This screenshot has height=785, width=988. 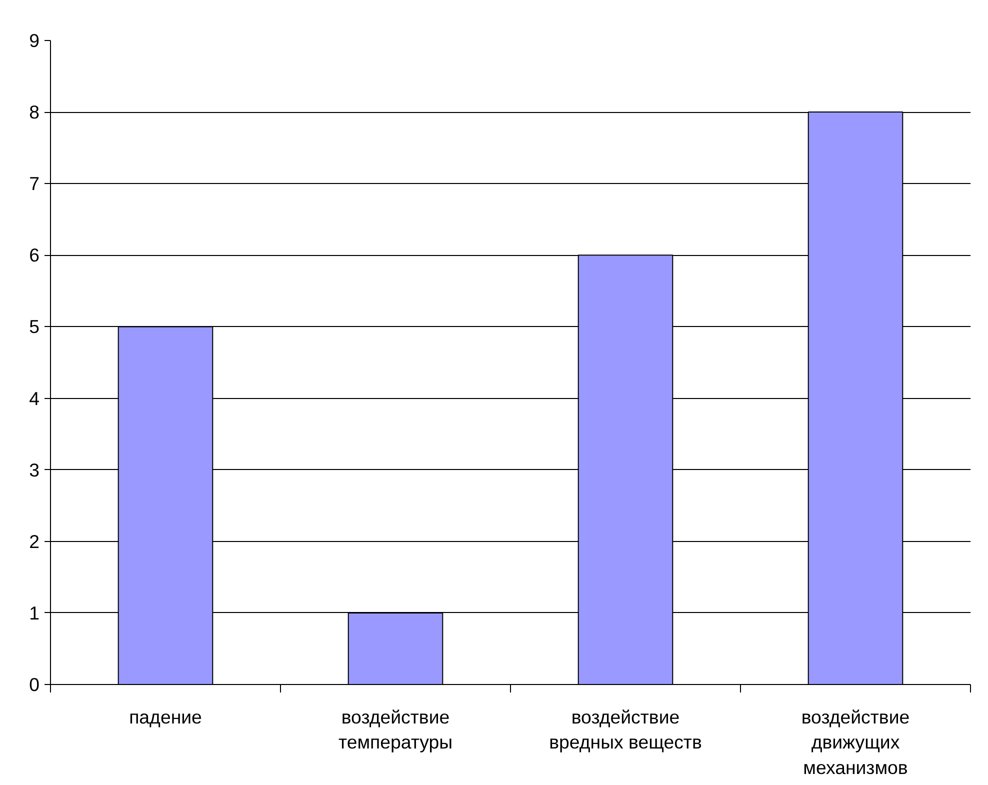 I want to click on x-tick-label: воздействие температуры, so click(x=395, y=729).